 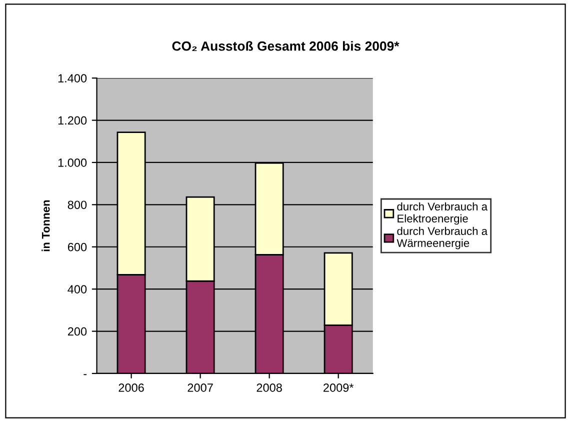 I want to click on y-tick-label: -, so click(x=85, y=375).